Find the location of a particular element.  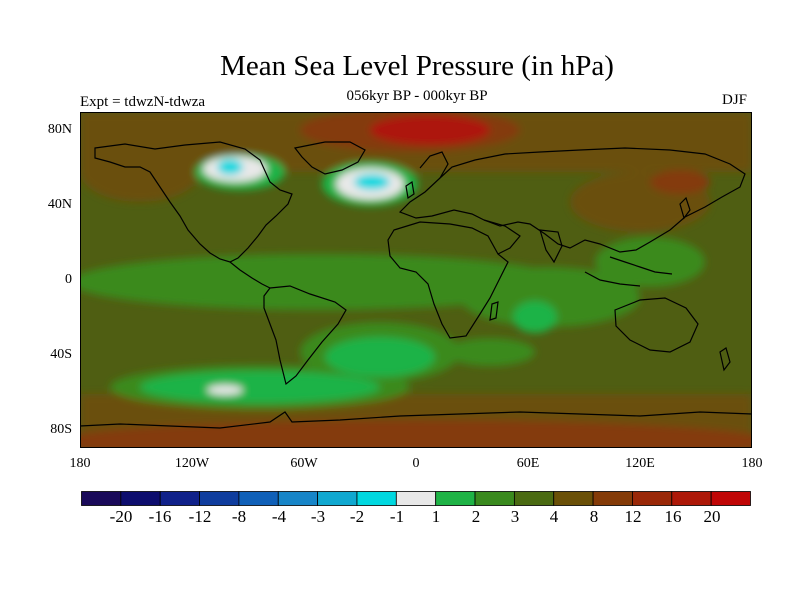

colorbar-label: 20 is located at coordinates (712, 516).